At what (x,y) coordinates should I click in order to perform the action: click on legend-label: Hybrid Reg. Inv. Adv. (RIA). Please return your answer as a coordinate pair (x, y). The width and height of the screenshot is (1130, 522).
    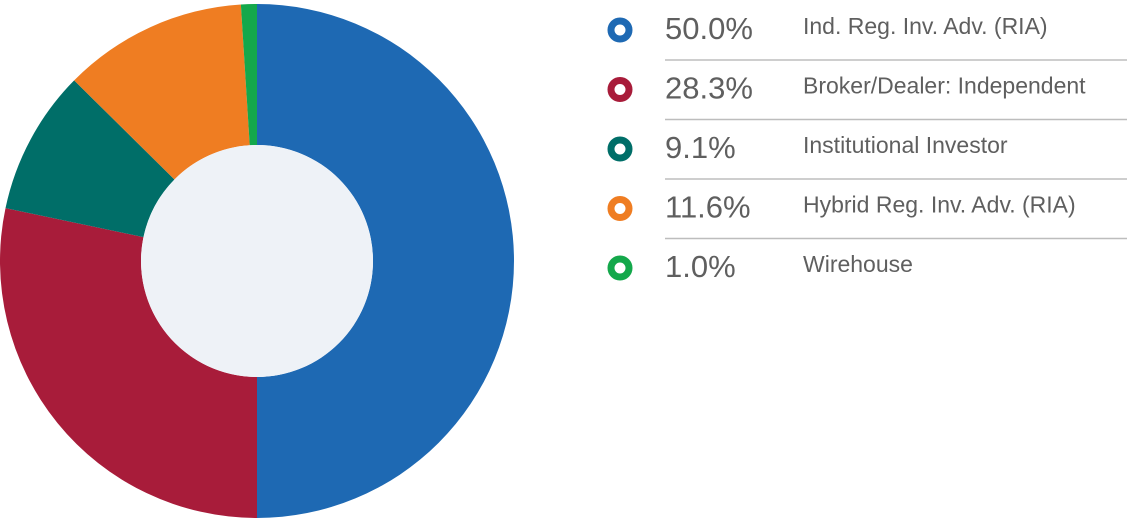
    Looking at the image, I should click on (939, 205).